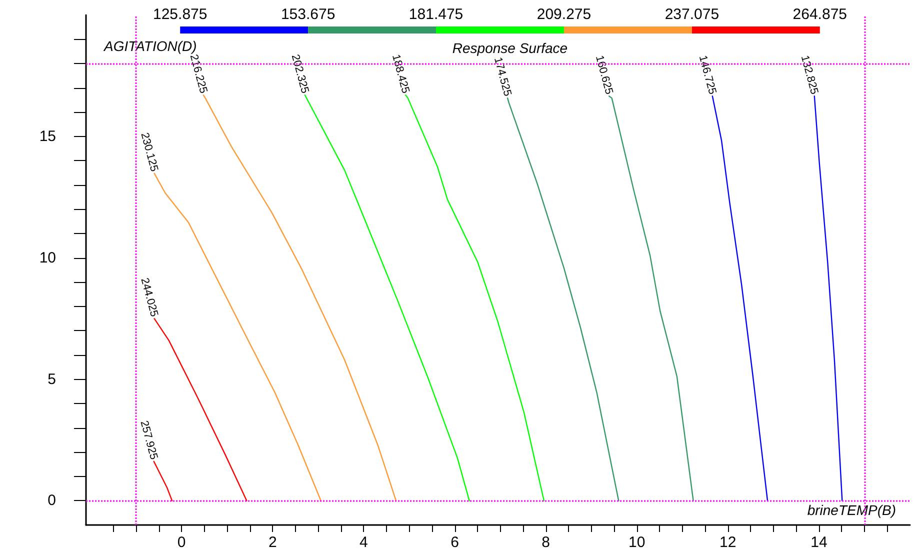  What do you see at coordinates (692, 14) in the screenshot?
I see `x-tick-label: 237.075` at bounding box center [692, 14].